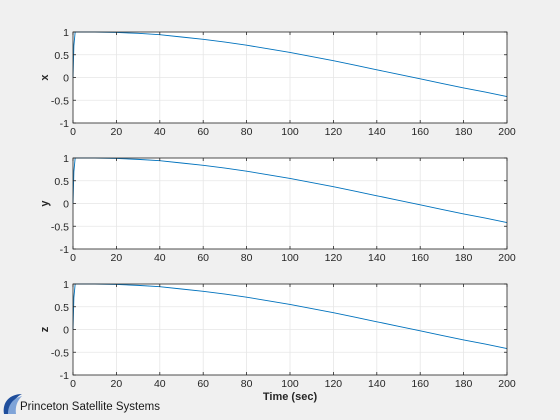 This screenshot has height=420, width=560. What do you see at coordinates (45, 77) in the screenshot?
I see `y-axis-label: x` at bounding box center [45, 77].